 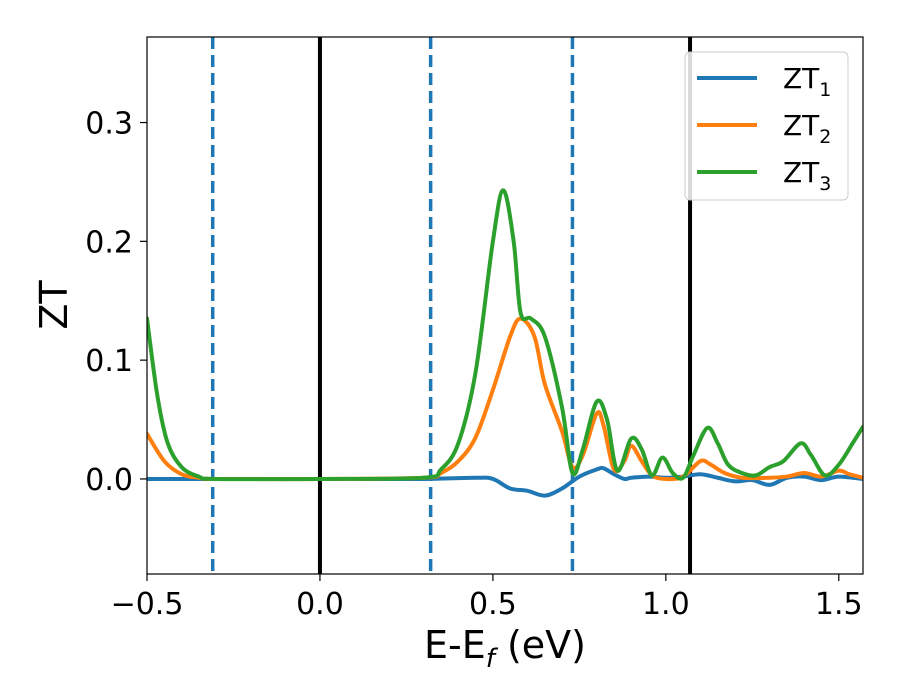 What do you see at coordinates (54, 305) in the screenshot?
I see `y-axis-label: ZT` at bounding box center [54, 305].